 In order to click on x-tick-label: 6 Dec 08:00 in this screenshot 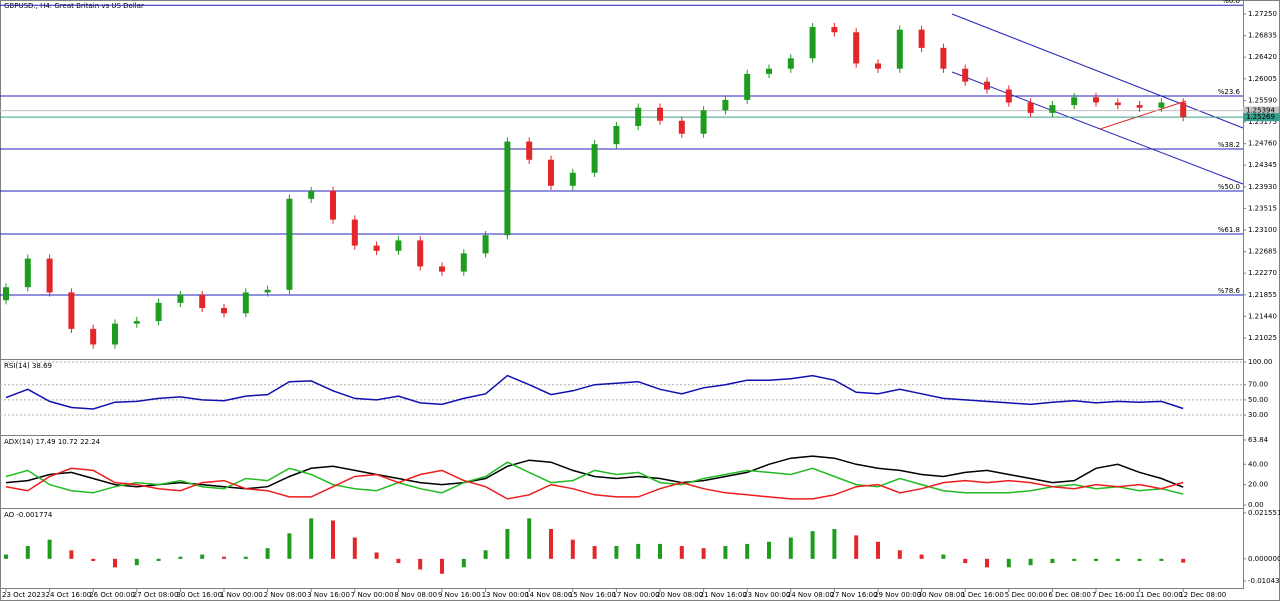, I will do `click(1069, 595)`.